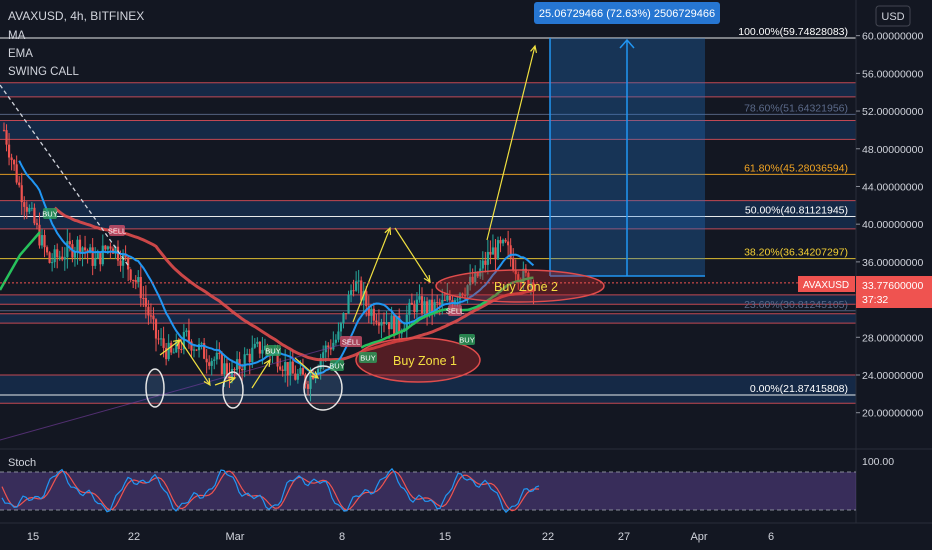 Image resolution: width=932 pixels, height=550 pixels. Describe the element at coordinates (892, 112) in the screenshot. I see `price-tick-label: 52.00000000` at that location.